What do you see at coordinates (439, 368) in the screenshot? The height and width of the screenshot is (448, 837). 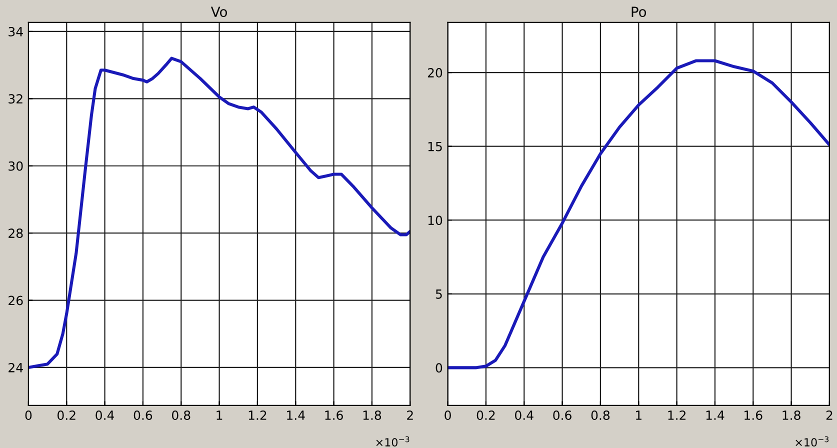 I see `y-tick-label: 0` at bounding box center [439, 368].